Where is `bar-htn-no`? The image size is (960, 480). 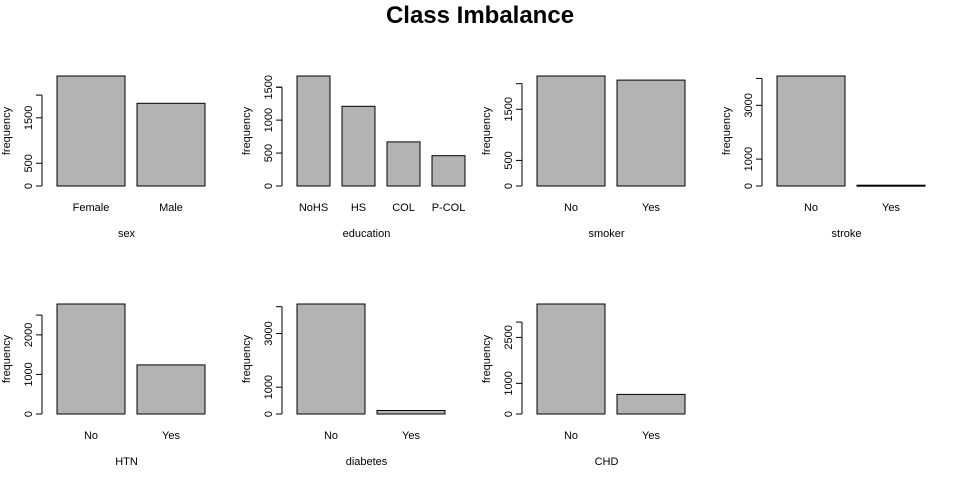 bar-htn-no is located at coordinates (91, 359).